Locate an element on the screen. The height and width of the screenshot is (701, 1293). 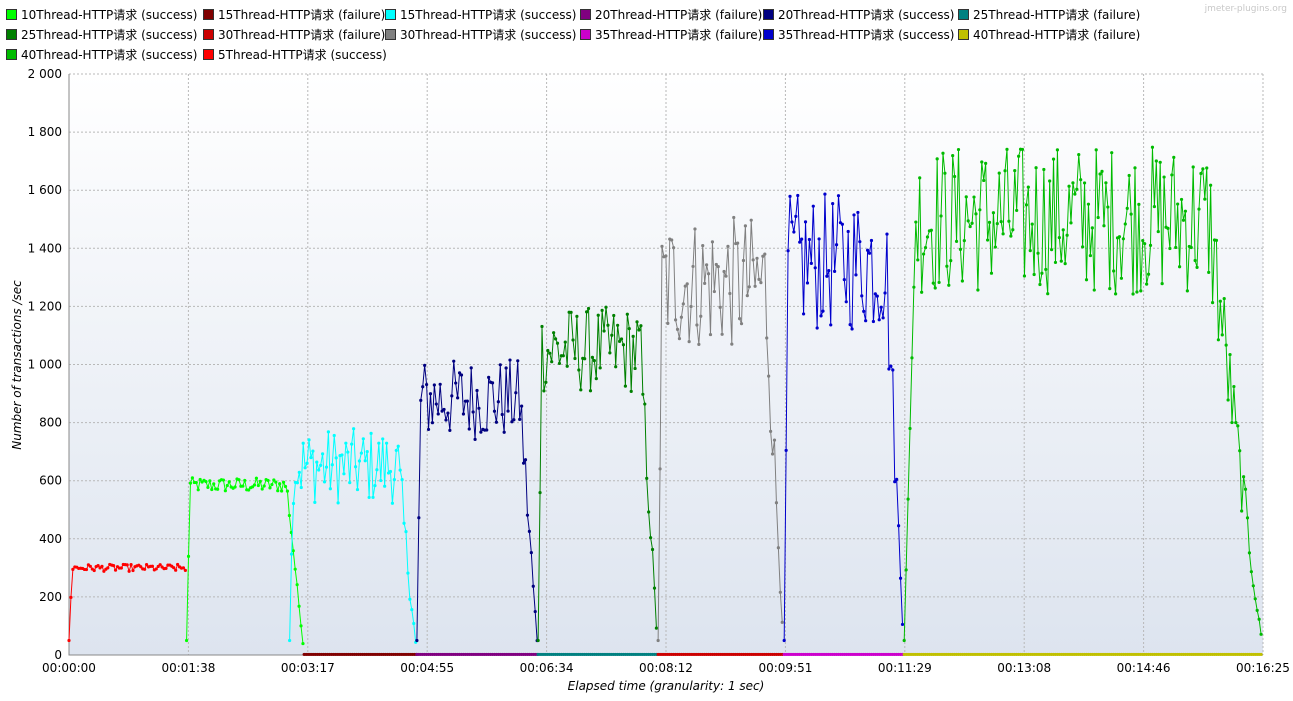
legend-item: 25Thread-HTTP请求 (failure) is located at coordinates (1049, 14).